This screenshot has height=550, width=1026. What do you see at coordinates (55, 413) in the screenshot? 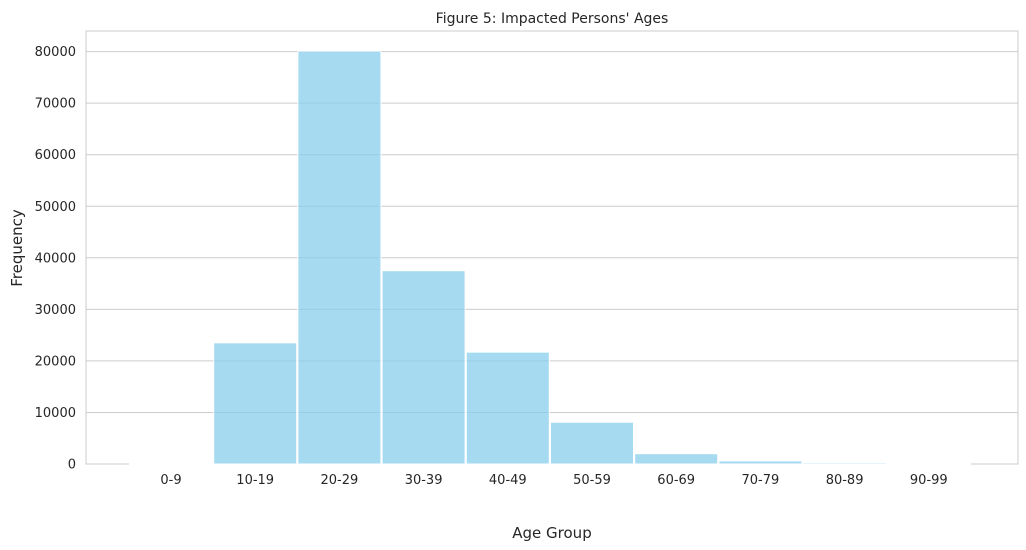
I see `y-tick-label: 10000` at bounding box center [55, 413].